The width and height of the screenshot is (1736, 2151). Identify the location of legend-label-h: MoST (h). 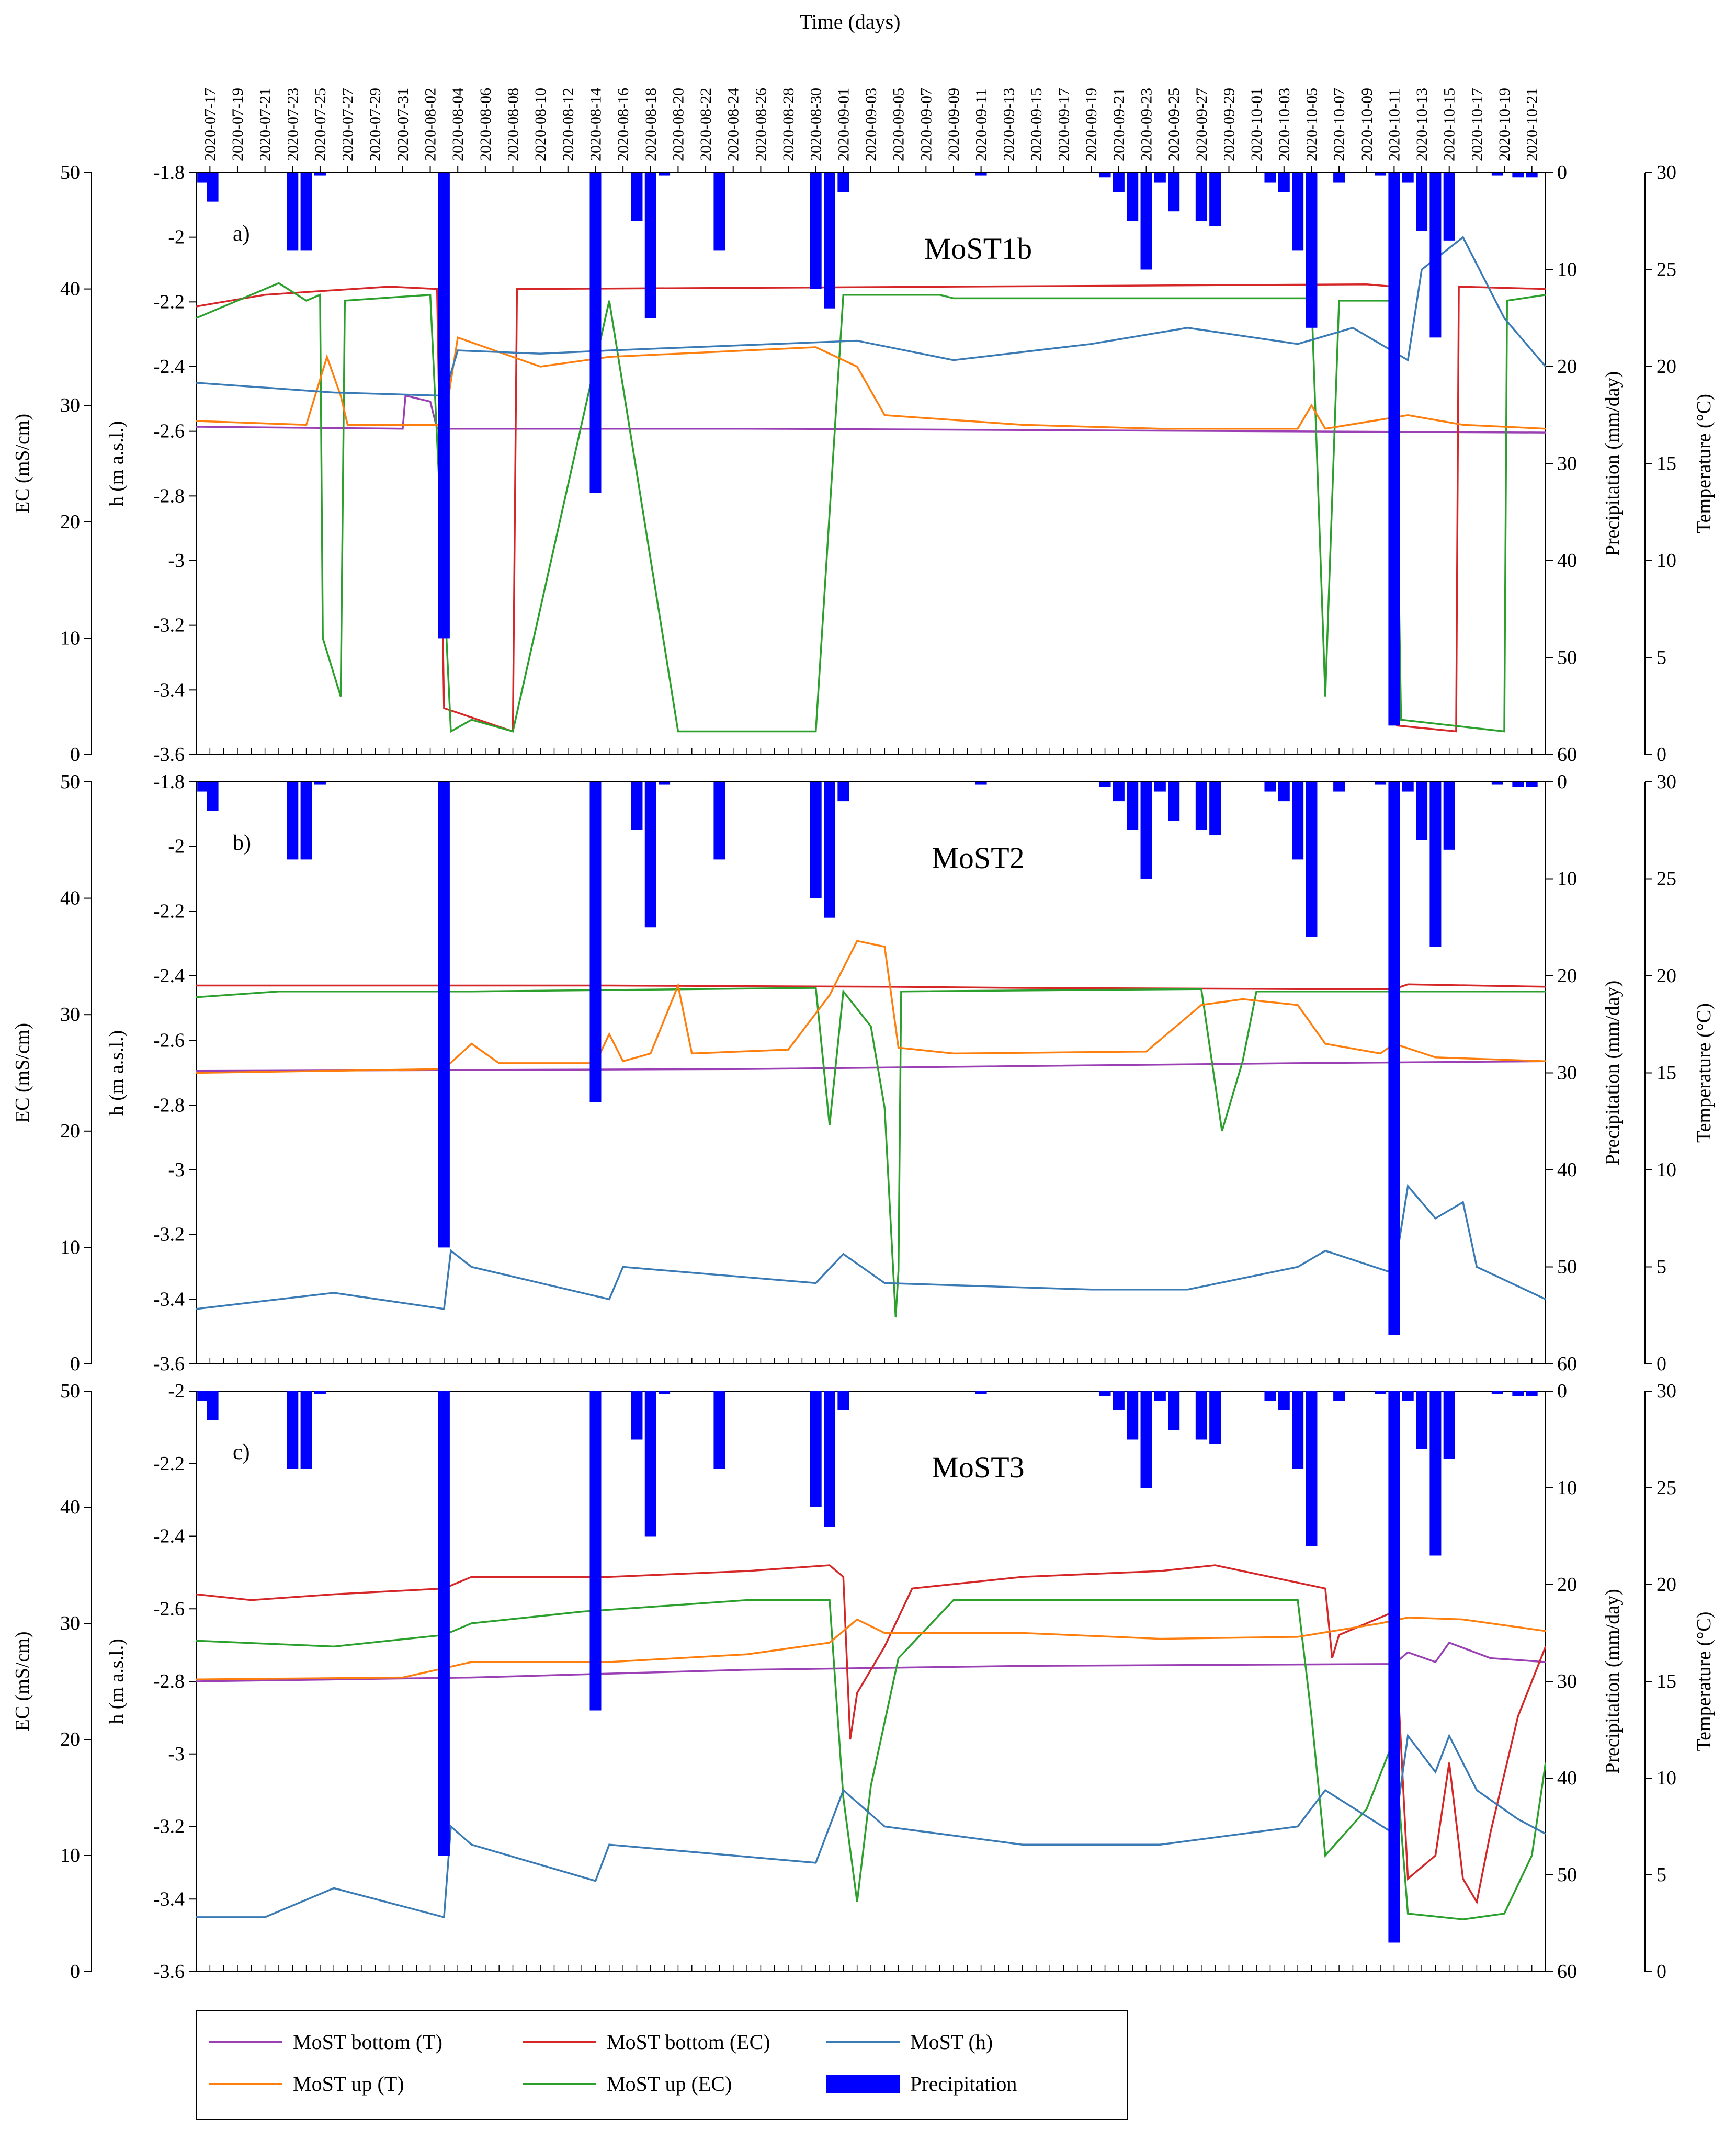
(951, 2042).